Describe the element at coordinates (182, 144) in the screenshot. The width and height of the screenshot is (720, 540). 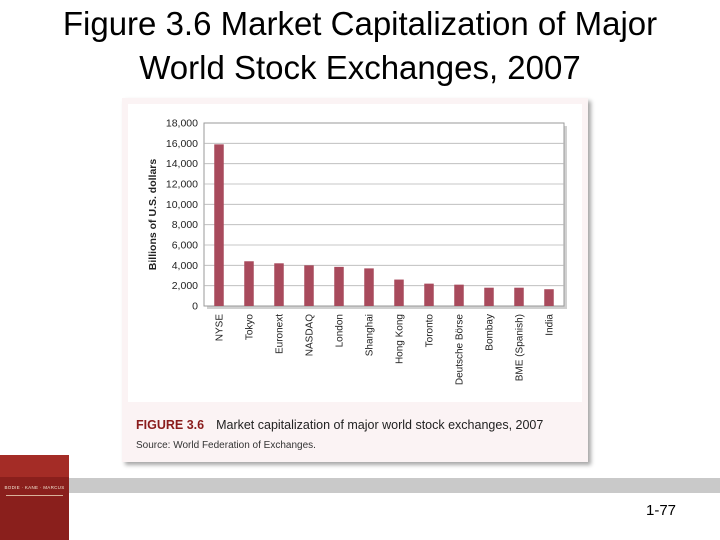
I see `y-tick-label: 16,000` at that location.